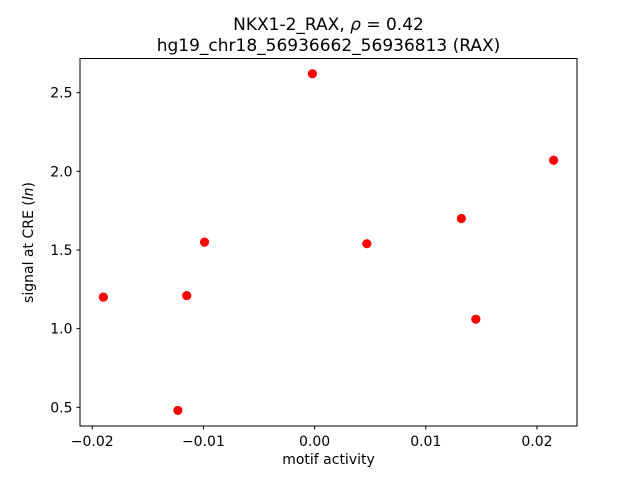 Image resolution: width=640 pixels, height=484 pixels. Describe the element at coordinates (355, 25) in the screenshot. I see `rho-symbol: ρ` at that location.